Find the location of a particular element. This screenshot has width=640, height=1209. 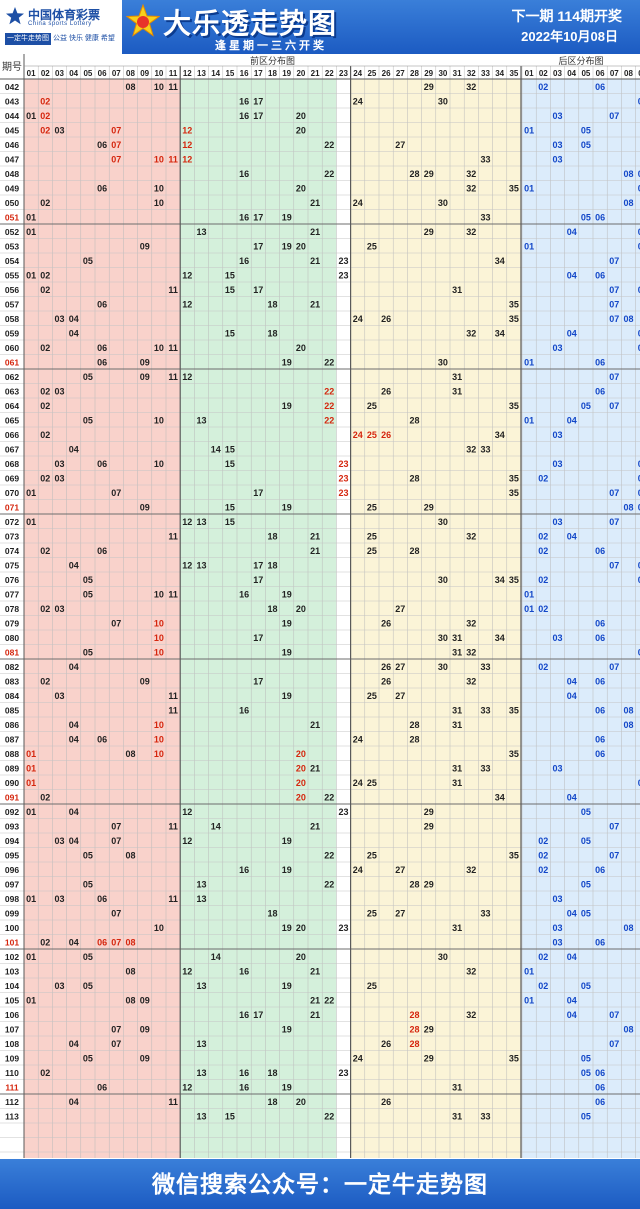

front-number-repeat: 10 is located at coordinates (159, 725).